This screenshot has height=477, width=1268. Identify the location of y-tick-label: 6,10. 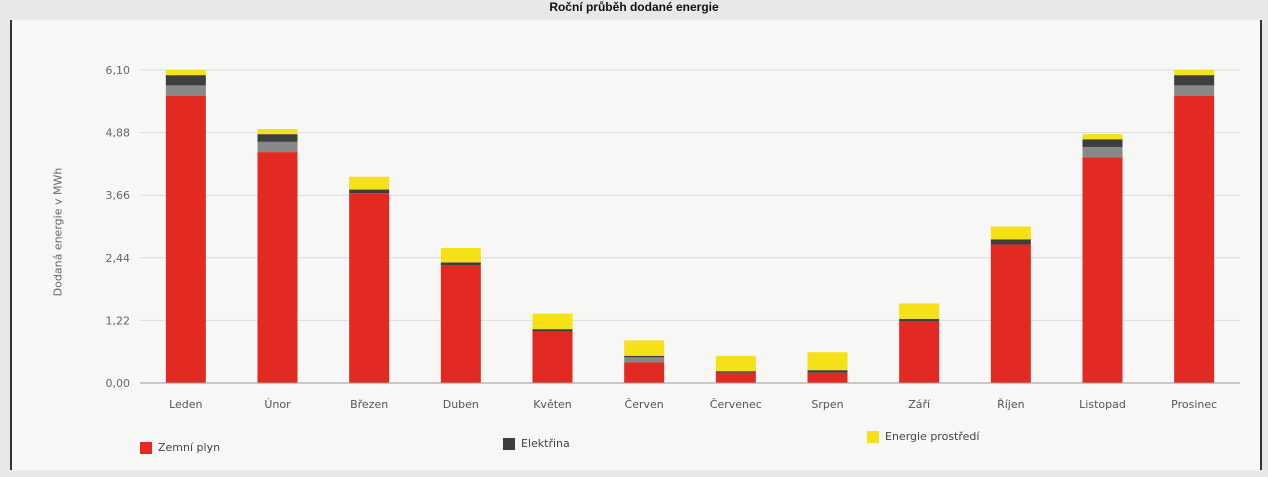
(118, 70).